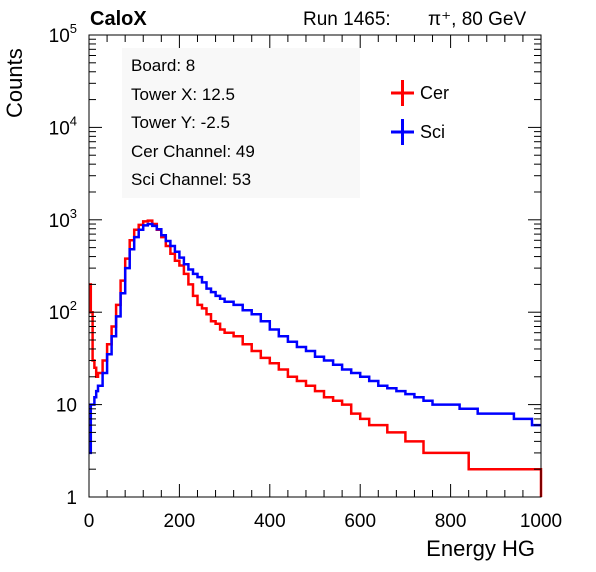 The image size is (596, 572). Describe the element at coordinates (163, 65) in the screenshot. I see `info-line-board: Board: 8` at that location.